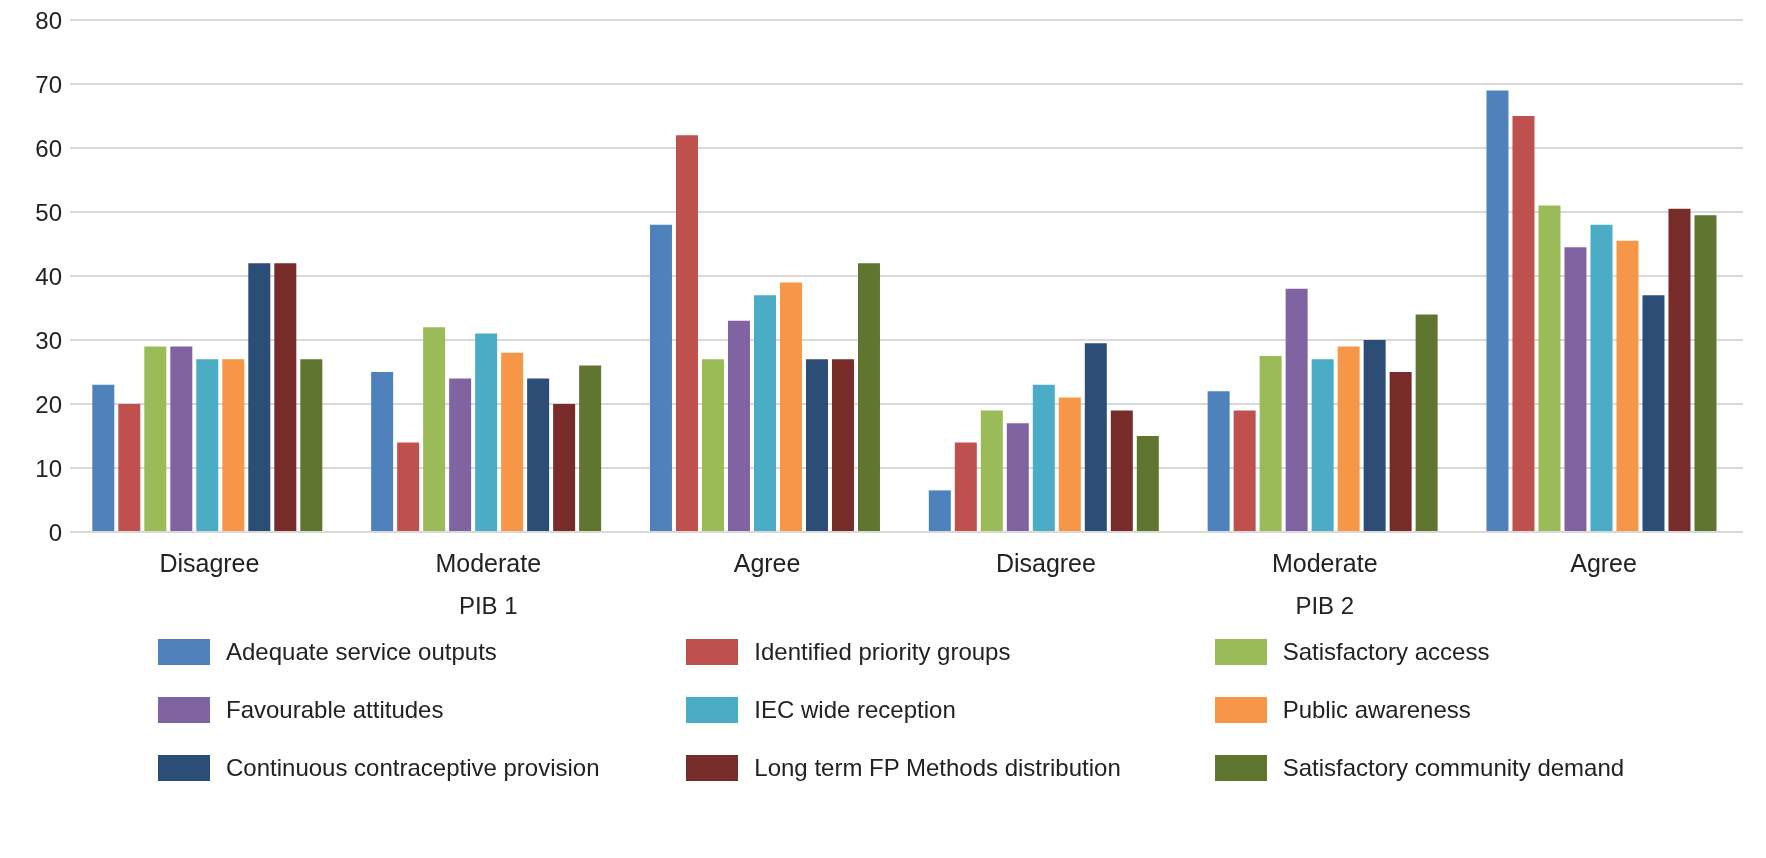 This screenshot has width=1766, height=858. What do you see at coordinates (48, 212) in the screenshot?
I see `y-tick-label: 50` at bounding box center [48, 212].